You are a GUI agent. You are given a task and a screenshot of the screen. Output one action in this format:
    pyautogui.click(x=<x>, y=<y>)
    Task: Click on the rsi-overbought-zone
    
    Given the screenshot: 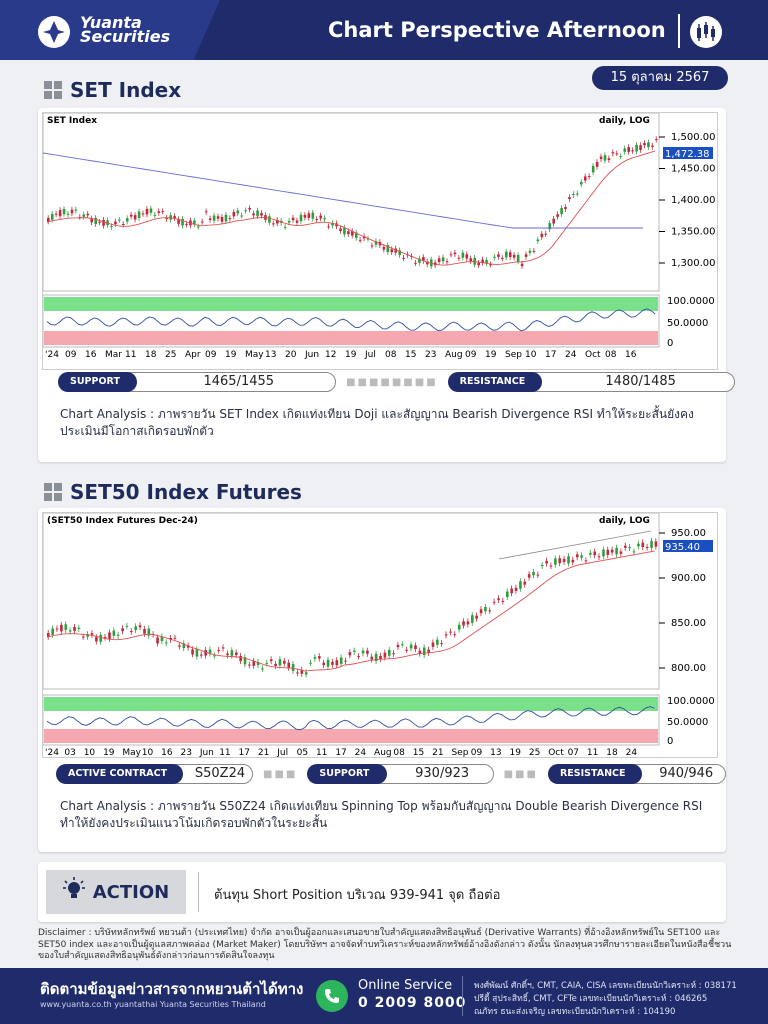 What is the action you would take?
    pyautogui.click(x=351, y=704)
    